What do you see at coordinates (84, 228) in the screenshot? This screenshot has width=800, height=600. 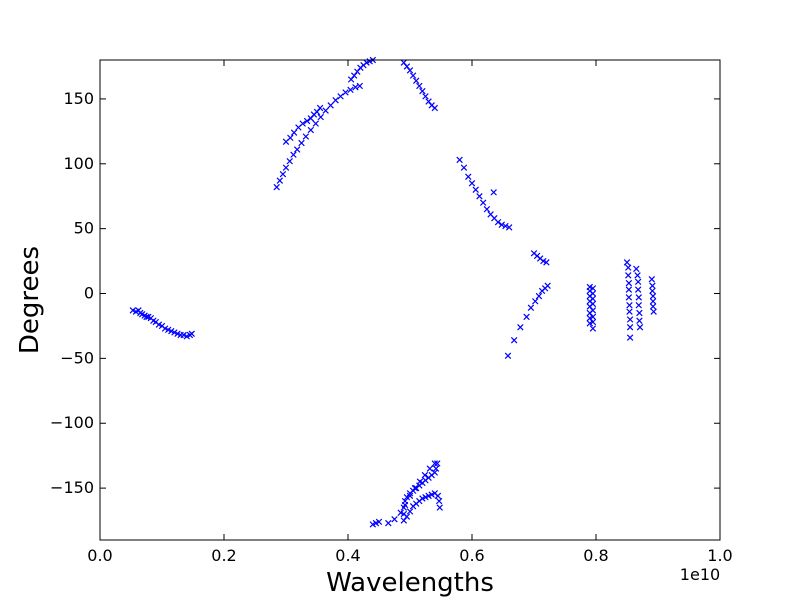 I see `y-tick-label: 50` at bounding box center [84, 228].